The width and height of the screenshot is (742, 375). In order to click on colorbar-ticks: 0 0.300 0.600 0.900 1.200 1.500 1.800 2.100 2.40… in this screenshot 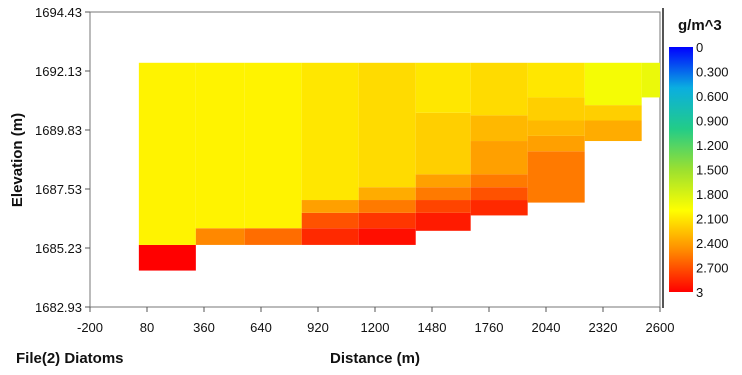, I will do `click(712, 170)`.